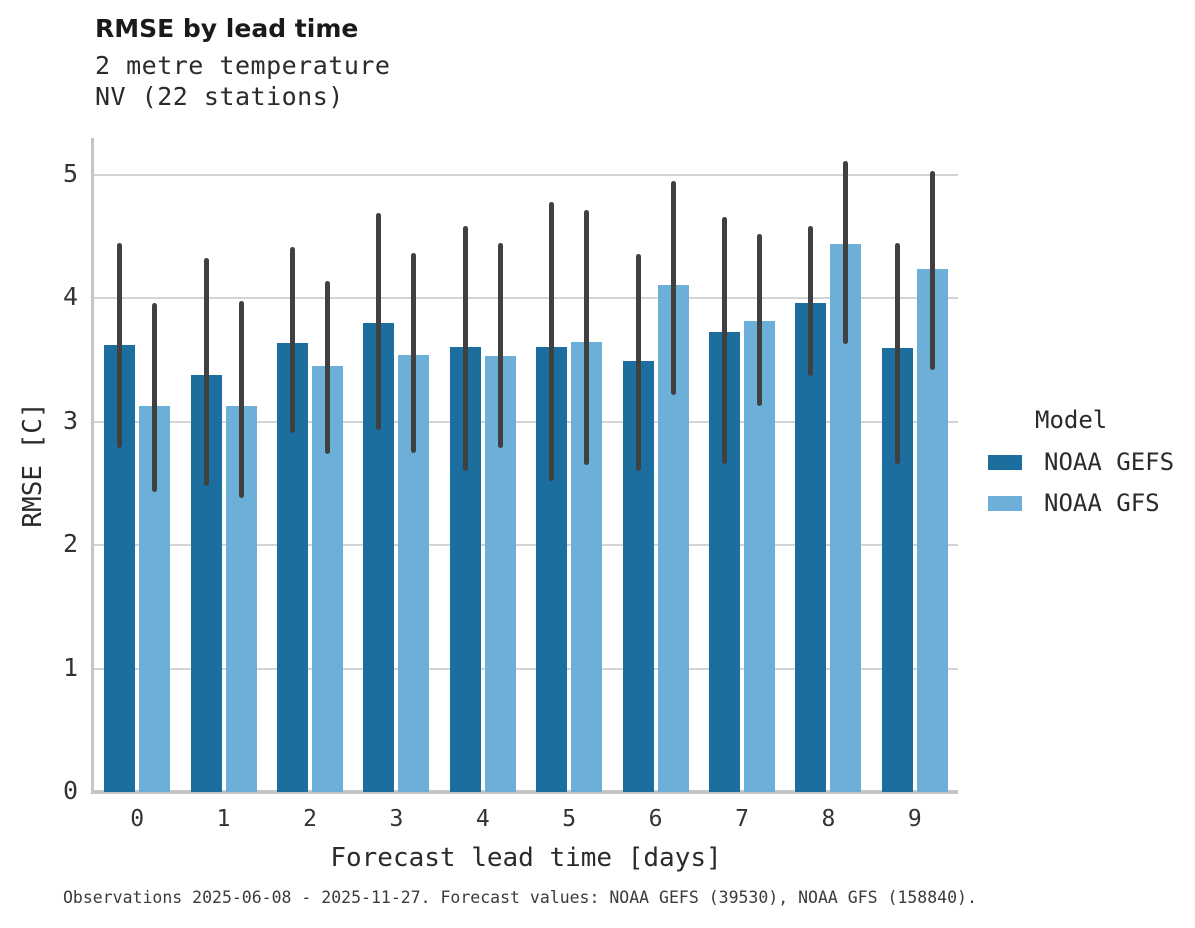  I want to click on x-tick-label-1: 1, so click(223, 819).